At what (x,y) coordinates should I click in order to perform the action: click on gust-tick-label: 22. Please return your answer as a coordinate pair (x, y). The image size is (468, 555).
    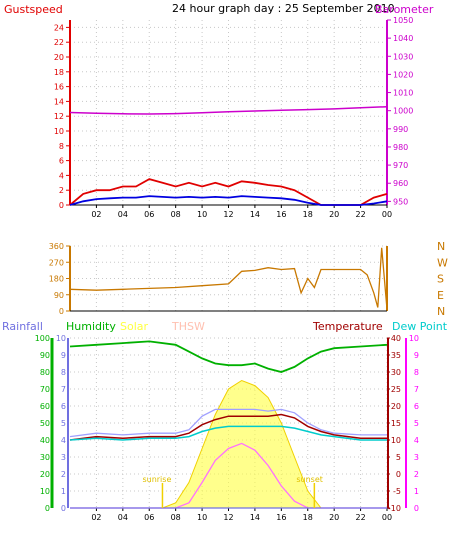
    Looking at the image, I should click on (59, 42).